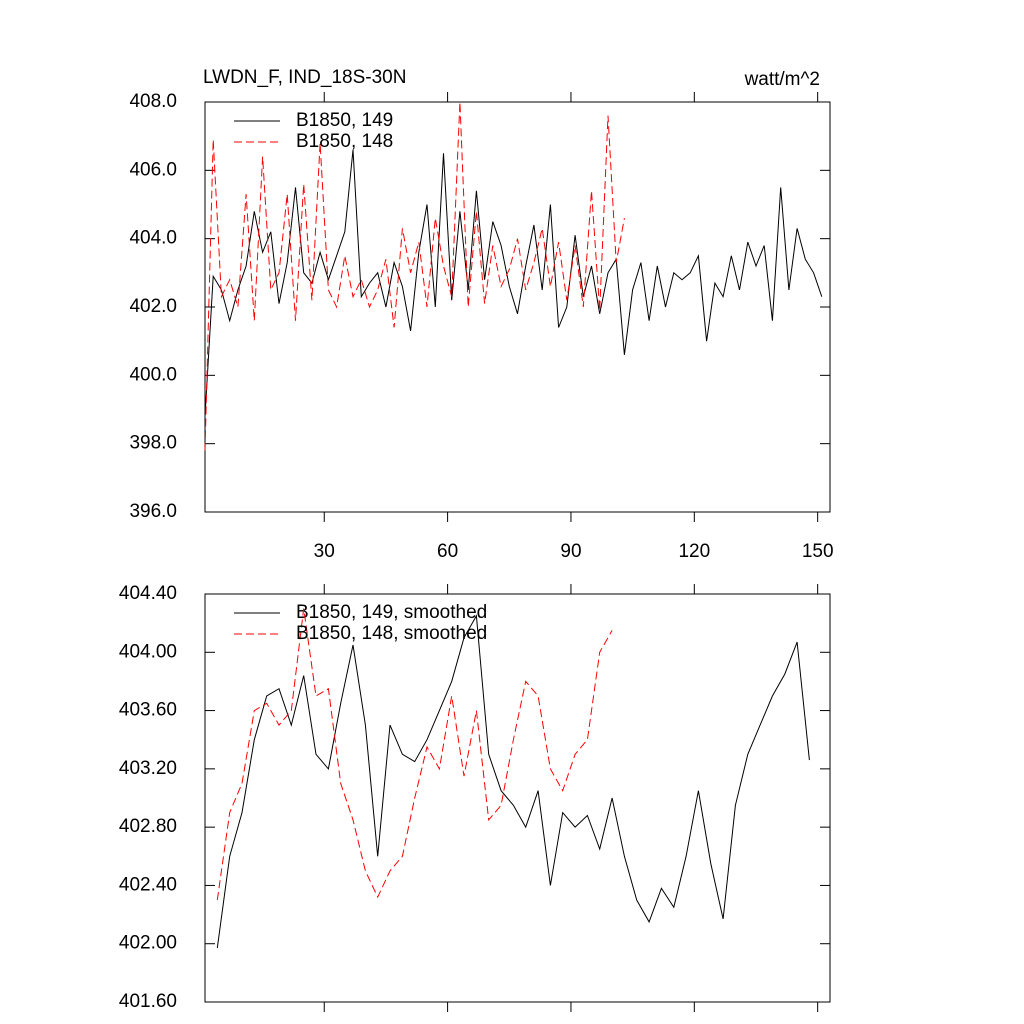 The width and height of the screenshot is (1024, 1024). I want to click on y-tick-label: 408.0, so click(153, 101).